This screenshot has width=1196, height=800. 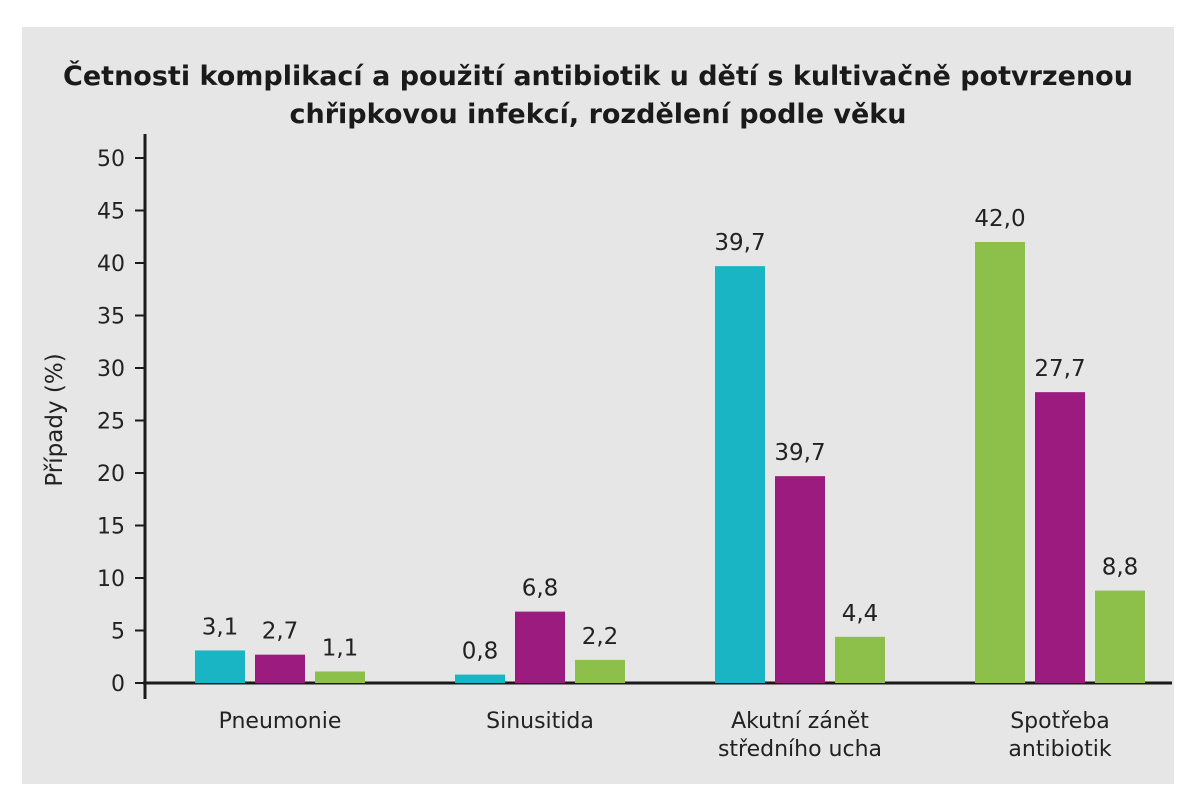 What do you see at coordinates (598, 114) in the screenshot?
I see `chart-title-line-2: chřipkovou infekcí, rozdělení podle věku` at bounding box center [598, 114].